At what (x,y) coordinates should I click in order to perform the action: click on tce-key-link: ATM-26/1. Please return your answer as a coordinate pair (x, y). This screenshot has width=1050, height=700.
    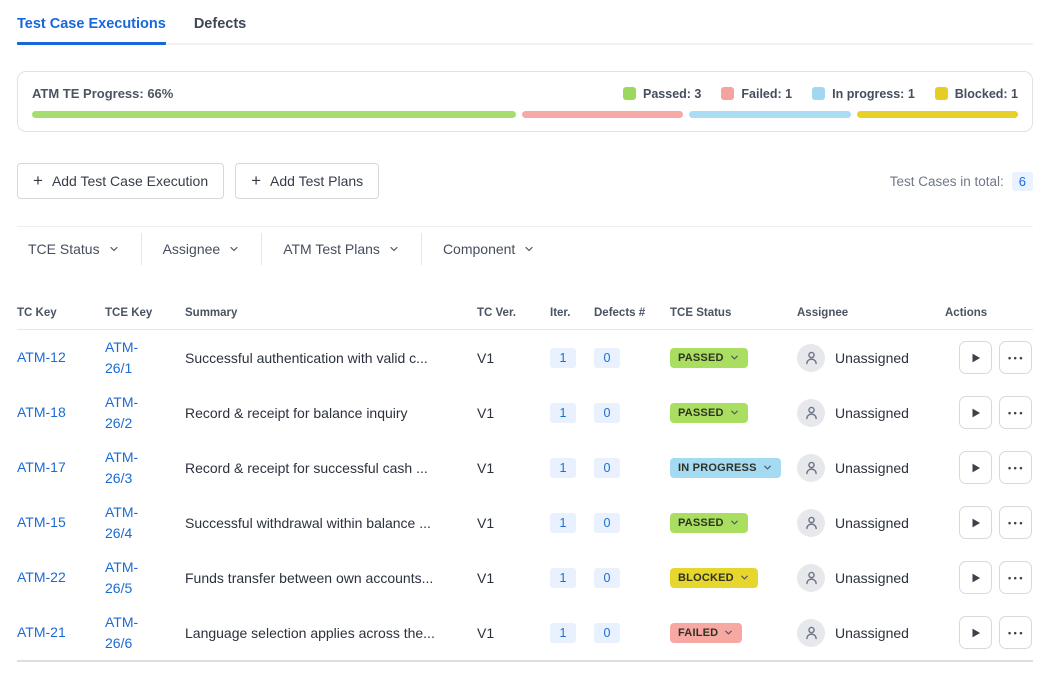
    Looking at the image, I should click on (122, 357).